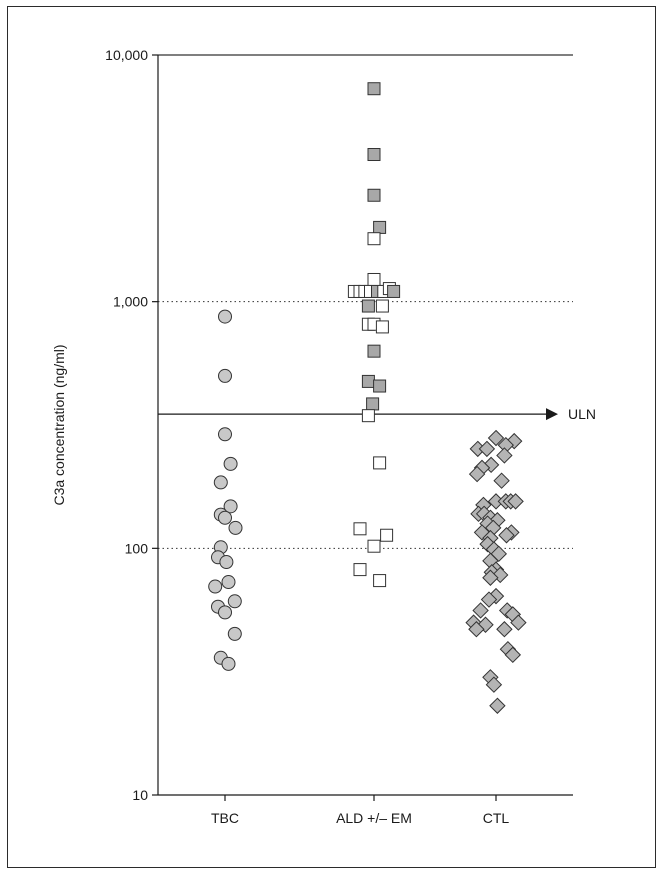  What do you see at coordinates (496, 818) in the screenshot?
I see `x-tick-label: CTL` at bounding box center [496, 818].